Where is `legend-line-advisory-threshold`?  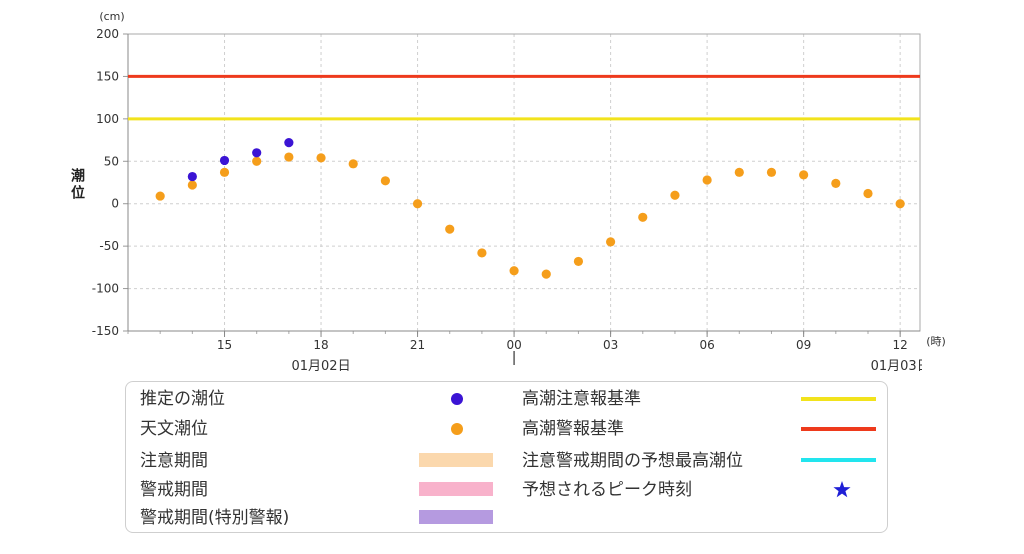 legend-line-advisory-threshold is located at coordinates (838, 399).